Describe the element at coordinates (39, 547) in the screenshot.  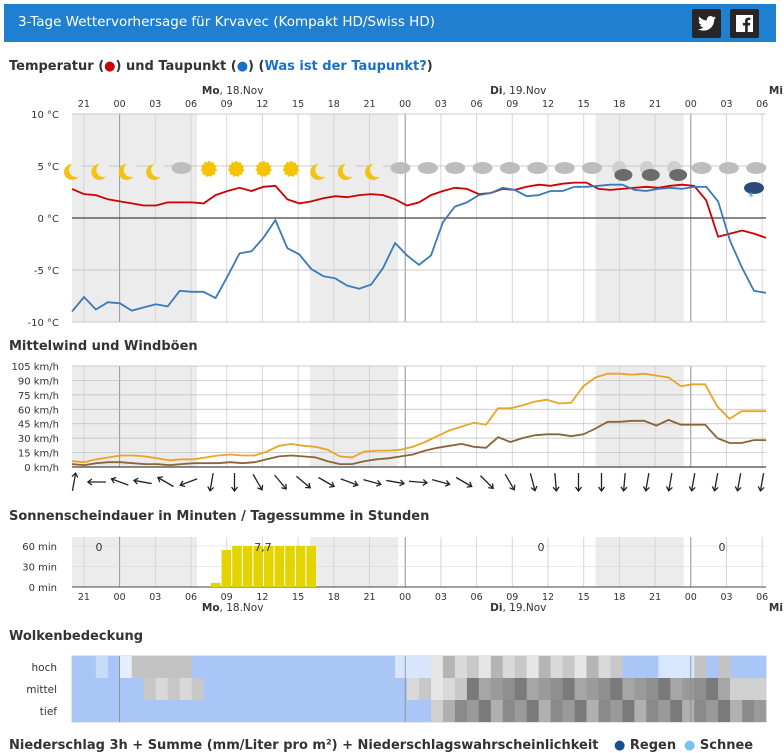
I see `sun-ytick: 60 min` at that location.